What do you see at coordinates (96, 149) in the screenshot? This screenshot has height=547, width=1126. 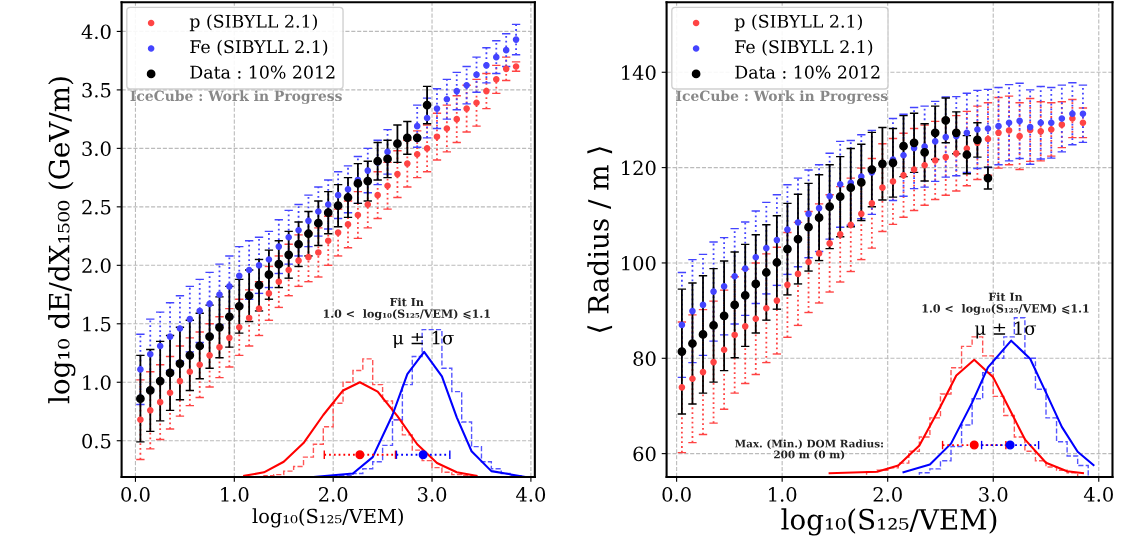 I see `y-tick-label: 3.0` at bounding box center [96, 149].